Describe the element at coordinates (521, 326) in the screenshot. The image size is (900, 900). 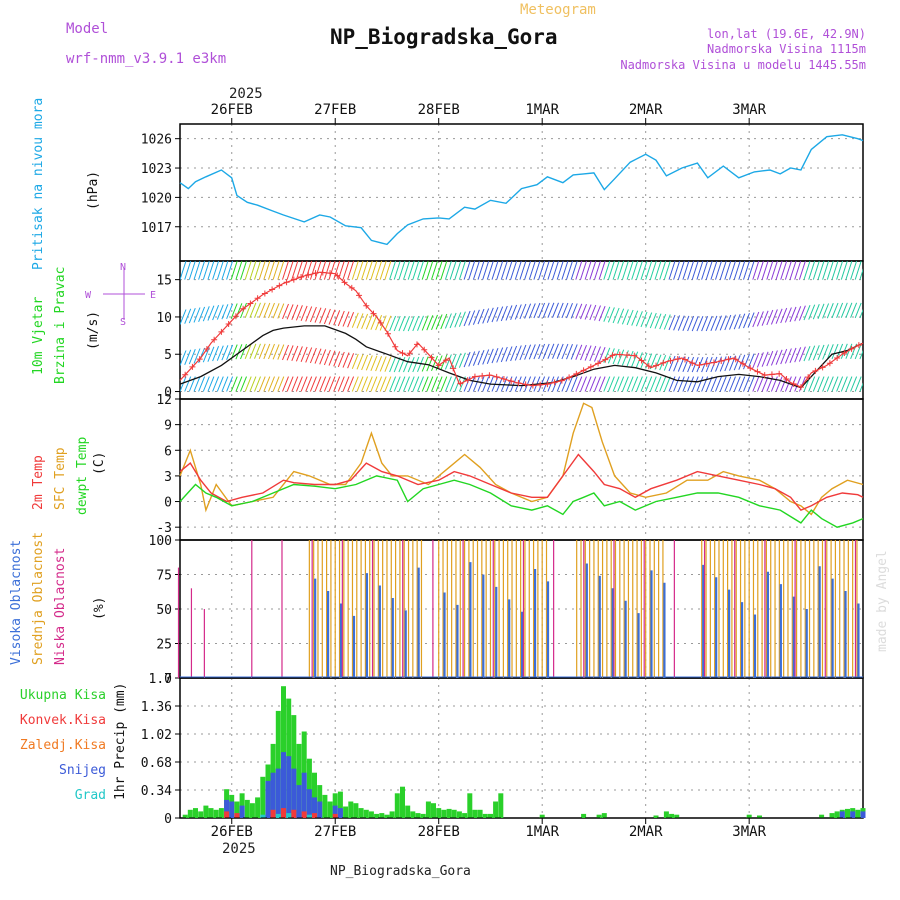
I see `wind-barbs` at that location.